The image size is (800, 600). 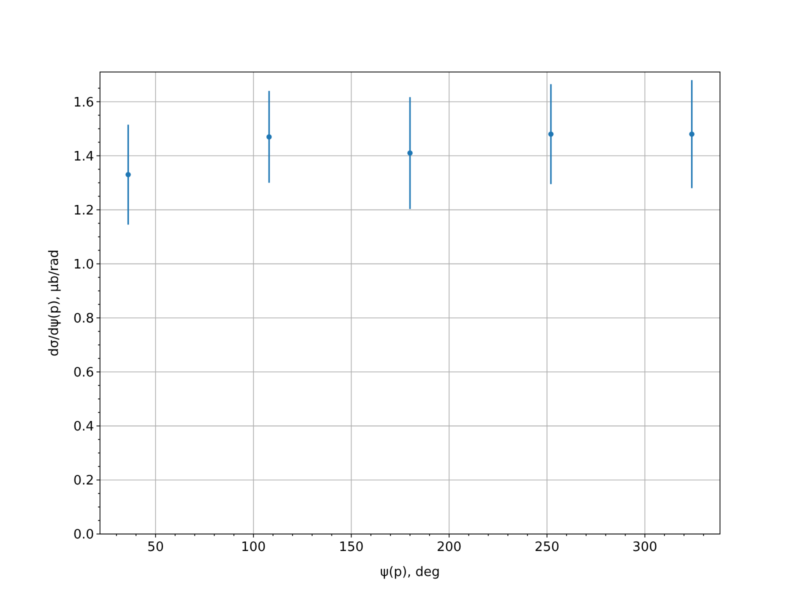 I want to click on x-tick-label: 200, so click(x=449, y=547).